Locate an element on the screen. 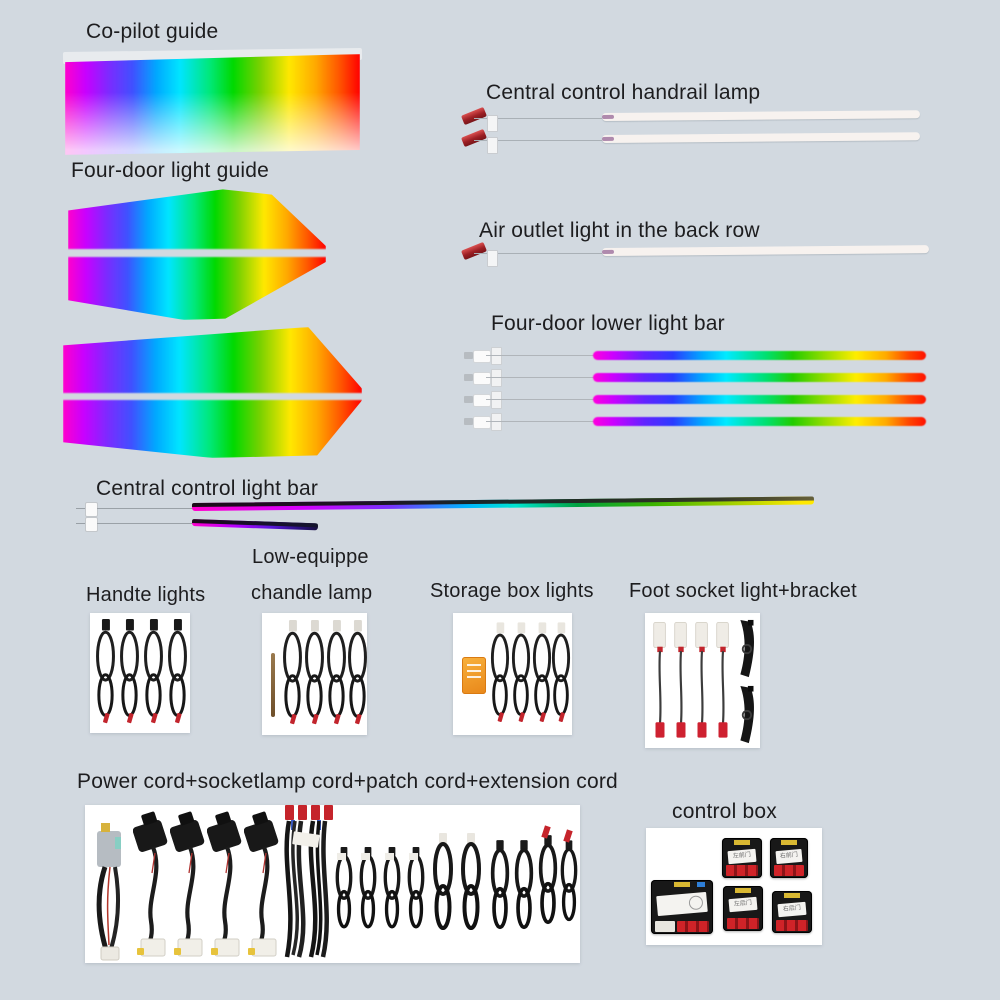 Image resolution: width=1000 pixels, height=1000 pixels. four-door-guide-label: Four-door light guide is located at coordinates (170, 170).